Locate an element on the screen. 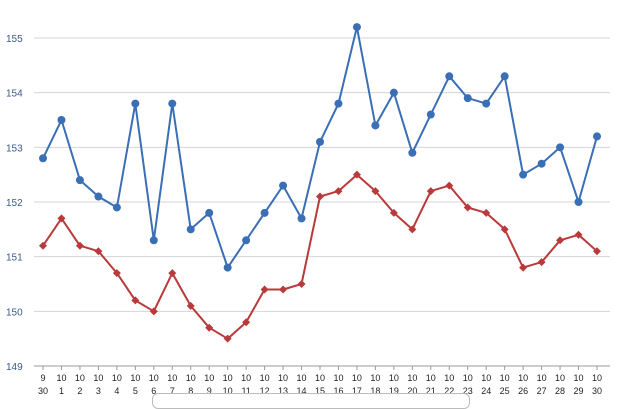 The height and width of the screenshot is (409, 640). x-tick-label-day: 9 is located at coordinates (209, 391).